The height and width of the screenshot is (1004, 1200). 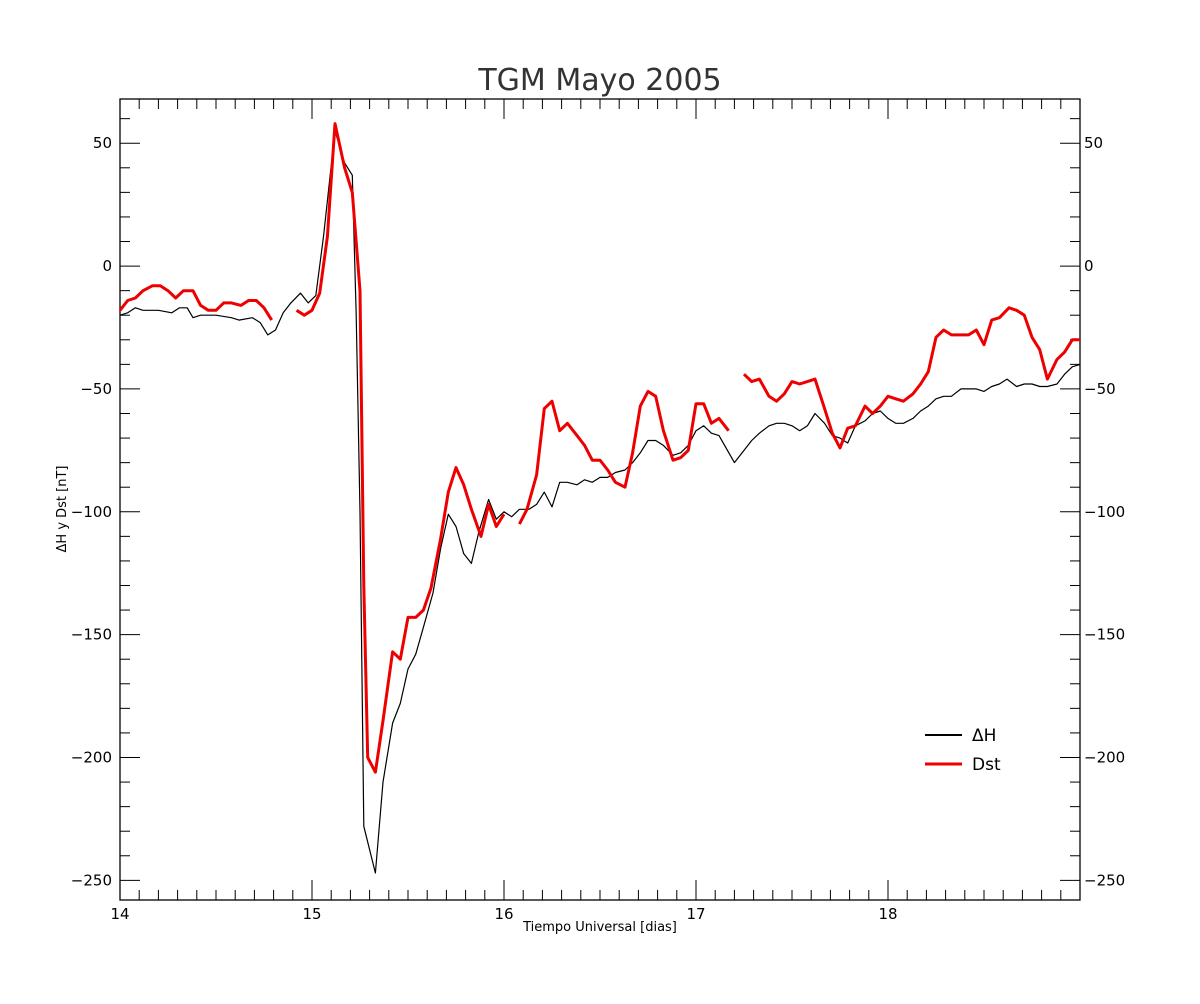 What do you see at coordinates (102, 143) in the screenshot?
I see `y-tick-label: 50` at bounding box center [102, 143].